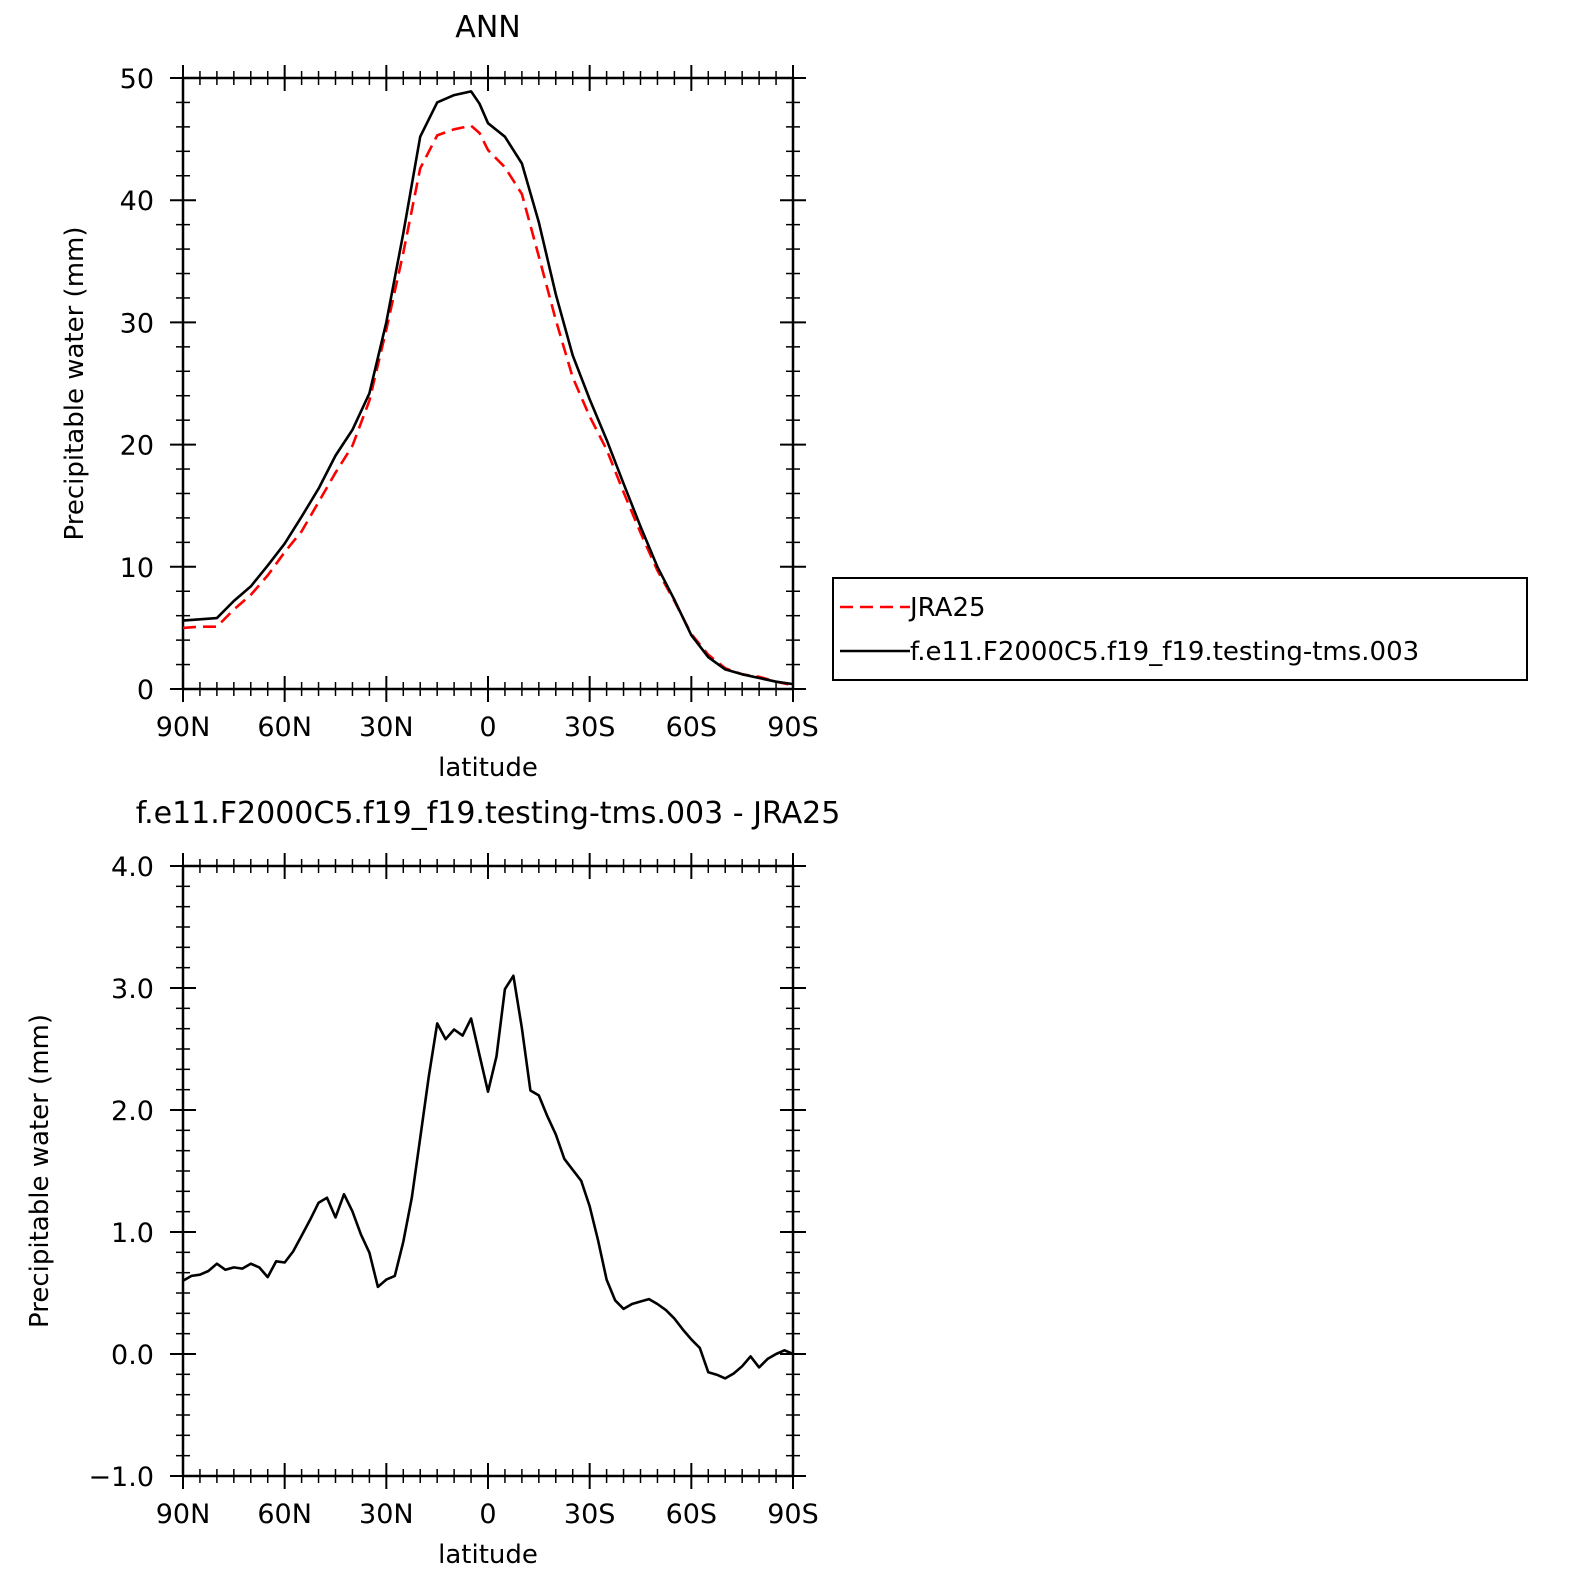 Image resolution: width=1584 pixels, height=1581 pixels. I want to click on y-tick-label: 3.0, so click(132, 989).